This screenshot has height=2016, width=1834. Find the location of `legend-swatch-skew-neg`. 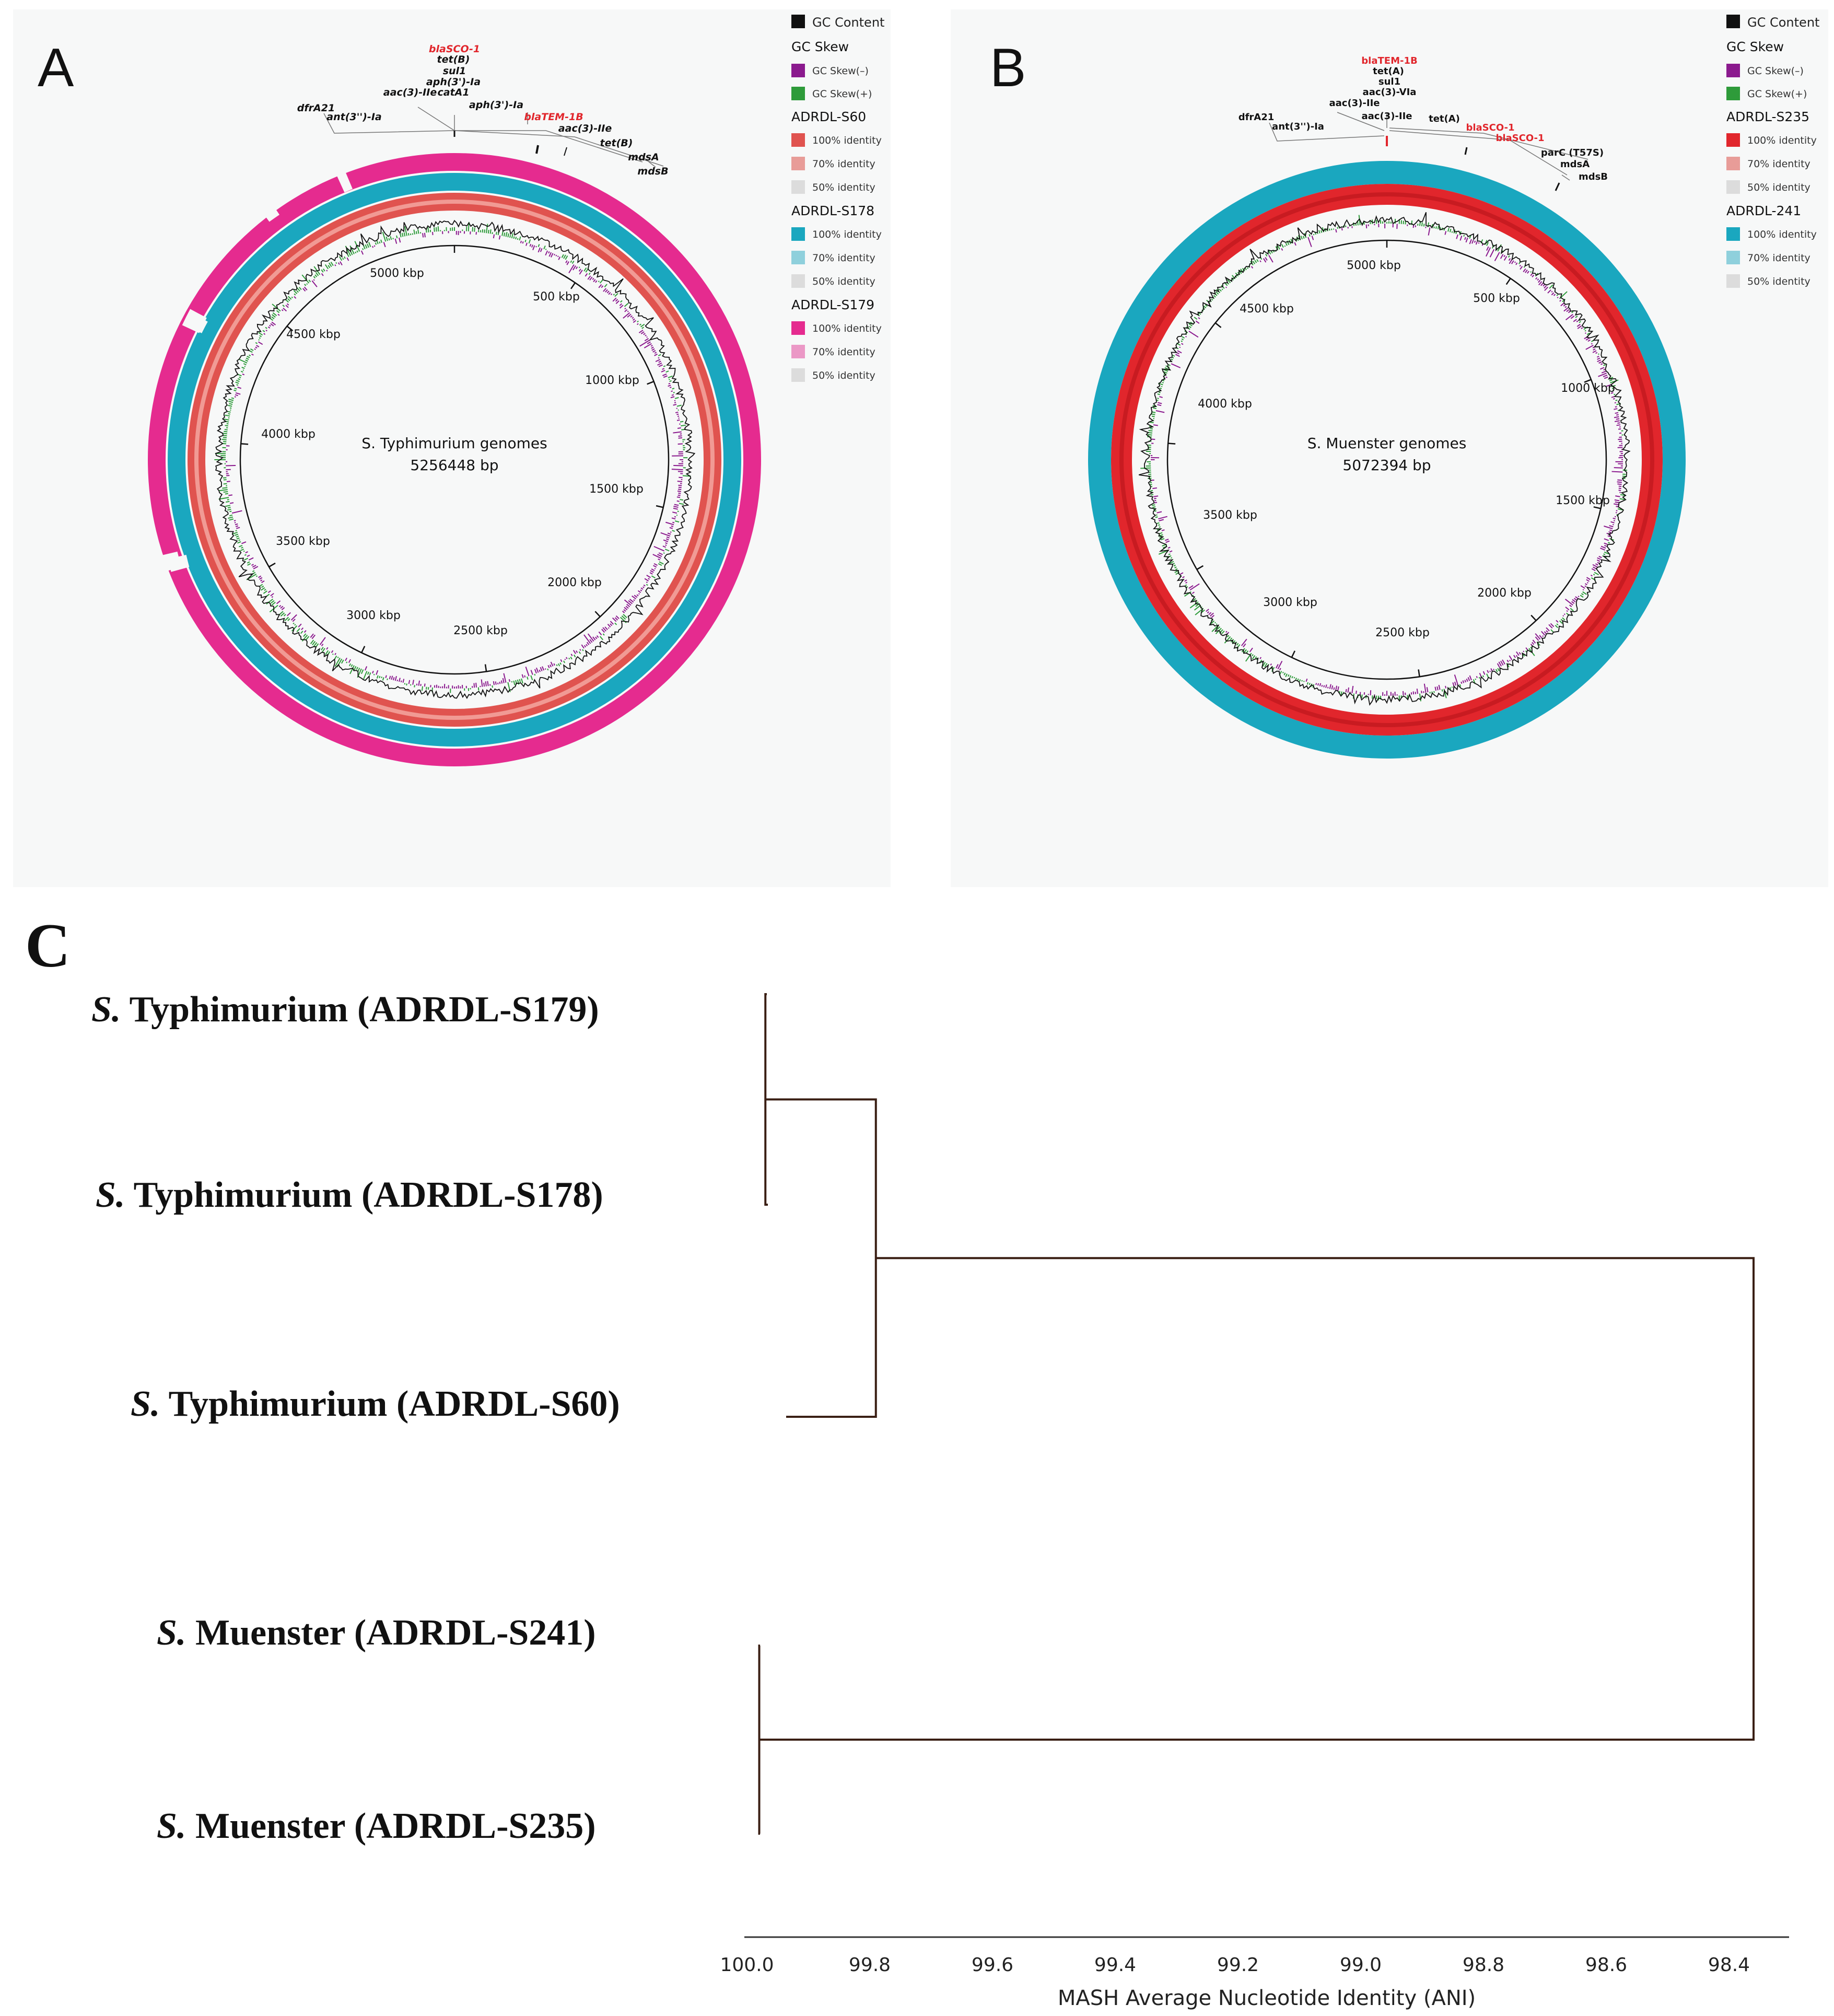

legend-swatch-skew-neg is located at coordinates (1733, 70).